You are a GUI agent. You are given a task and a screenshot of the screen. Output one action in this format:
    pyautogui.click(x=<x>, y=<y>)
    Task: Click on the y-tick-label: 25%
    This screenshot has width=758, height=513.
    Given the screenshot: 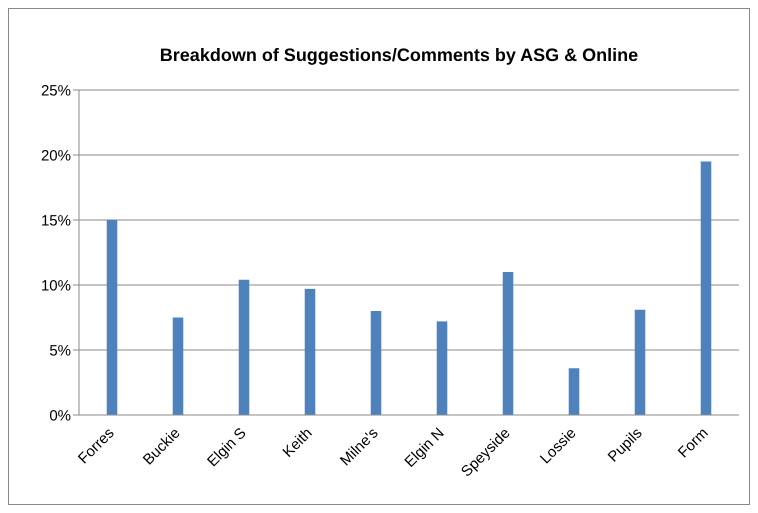 What is the action you would take?
    pyautogui.click(x=55, y=91)
    